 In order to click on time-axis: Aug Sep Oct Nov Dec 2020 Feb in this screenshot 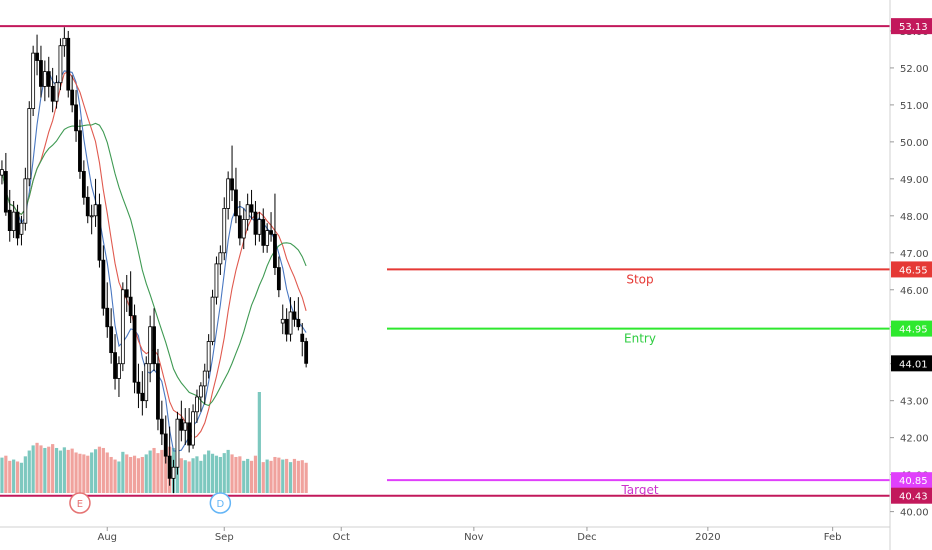, I will do `click(445, 534)`.